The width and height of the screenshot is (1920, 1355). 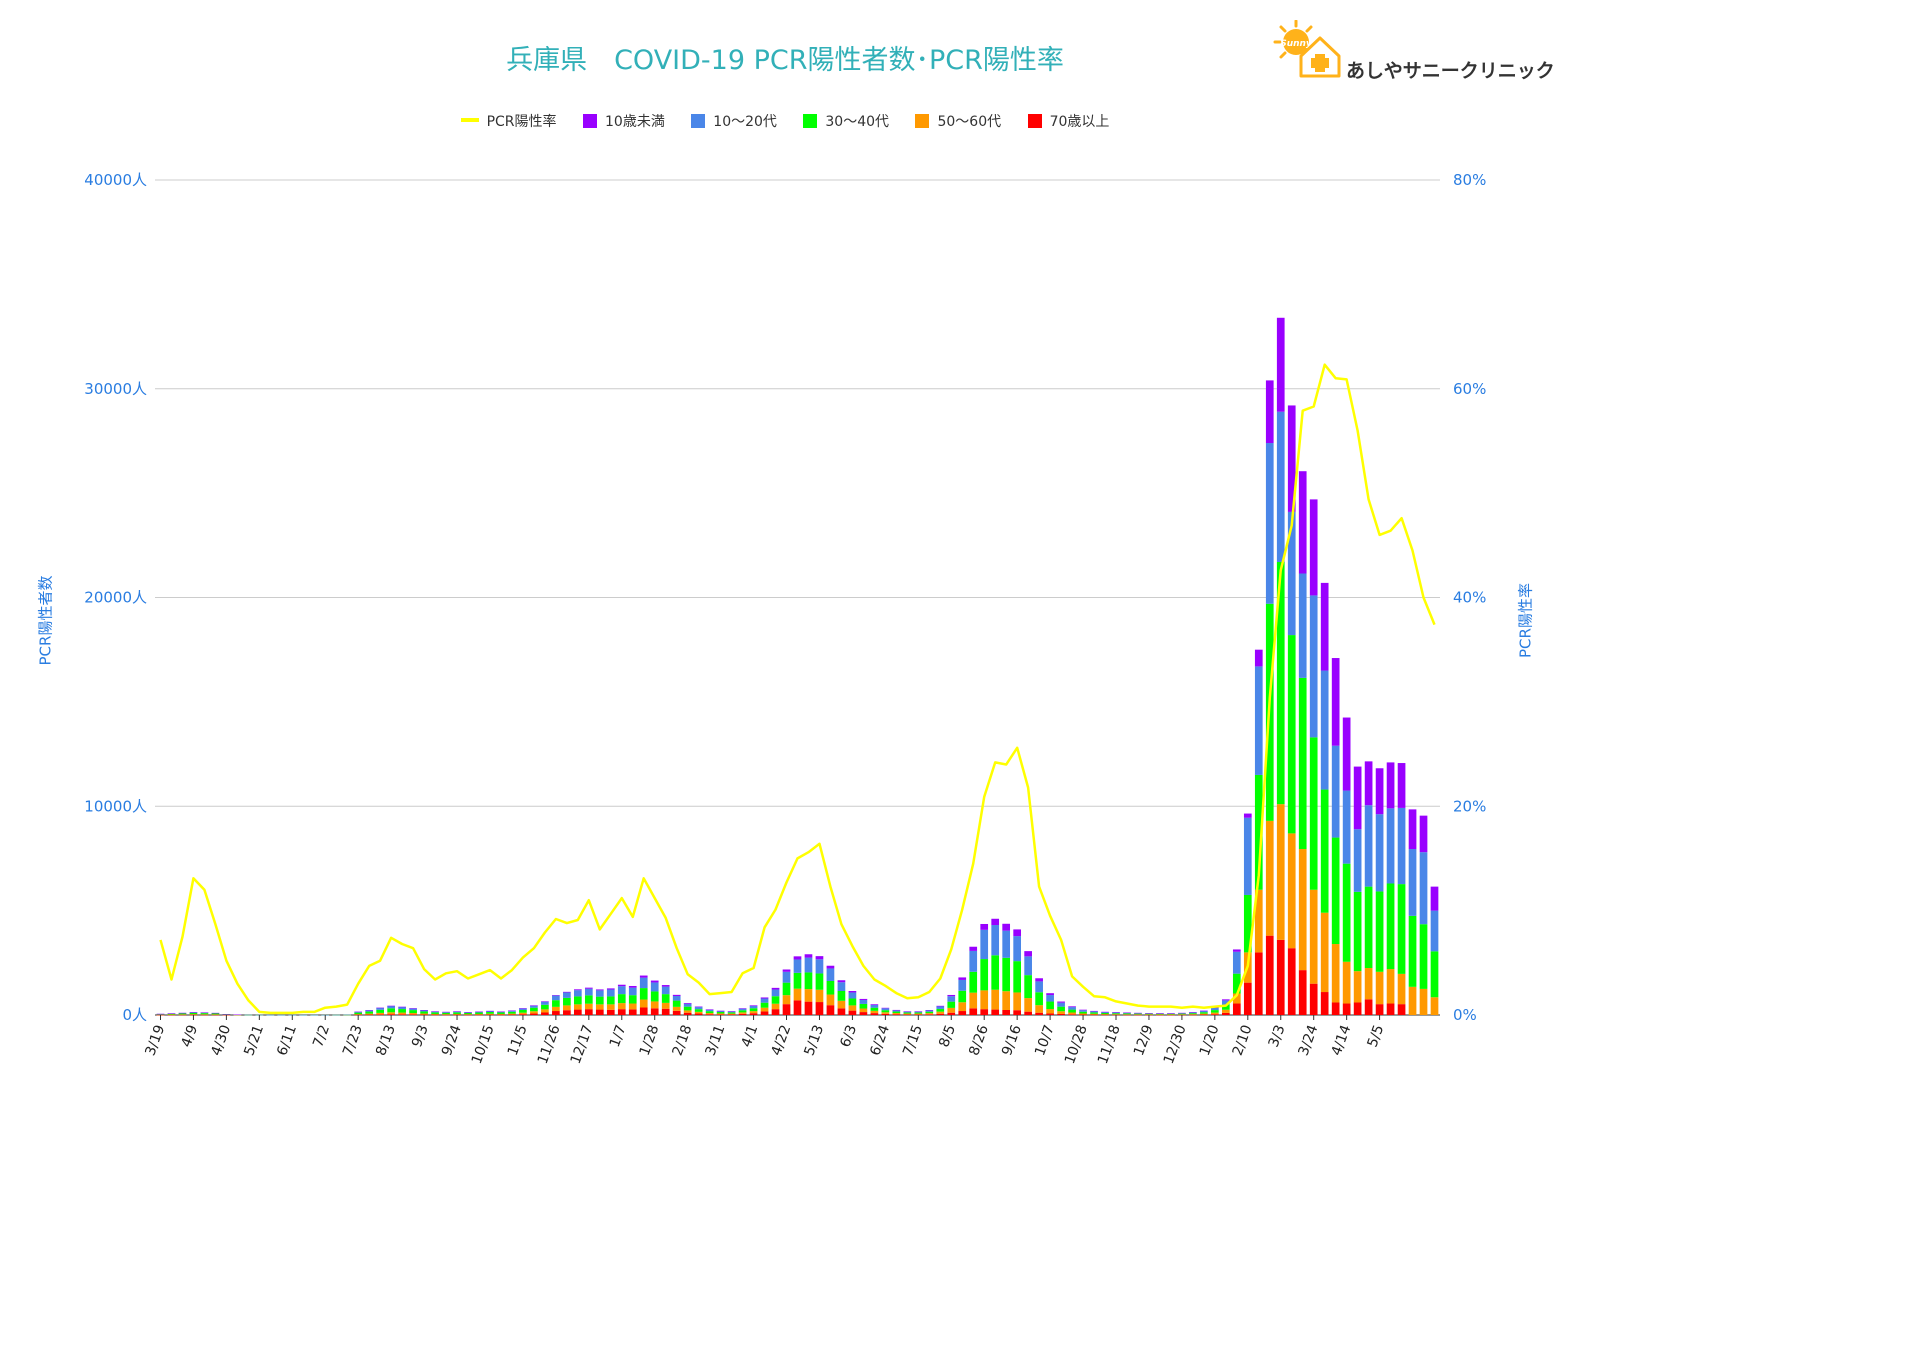 I want to click on x-tick-label: 11/26, so click(x=549, y=1044).